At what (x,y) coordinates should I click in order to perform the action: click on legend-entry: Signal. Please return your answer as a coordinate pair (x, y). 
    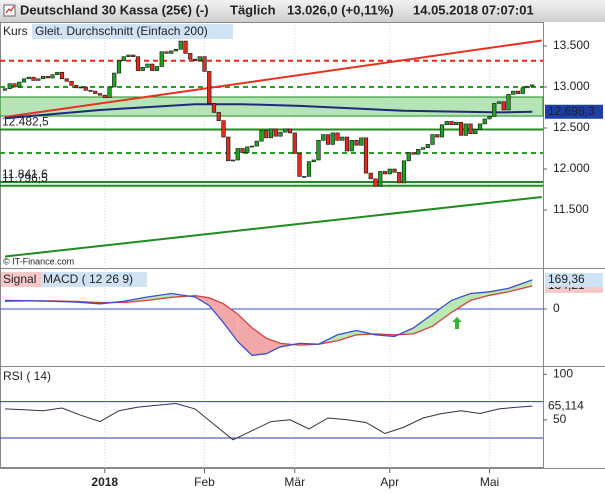
    Looking at the image, I should click on (19, 279).